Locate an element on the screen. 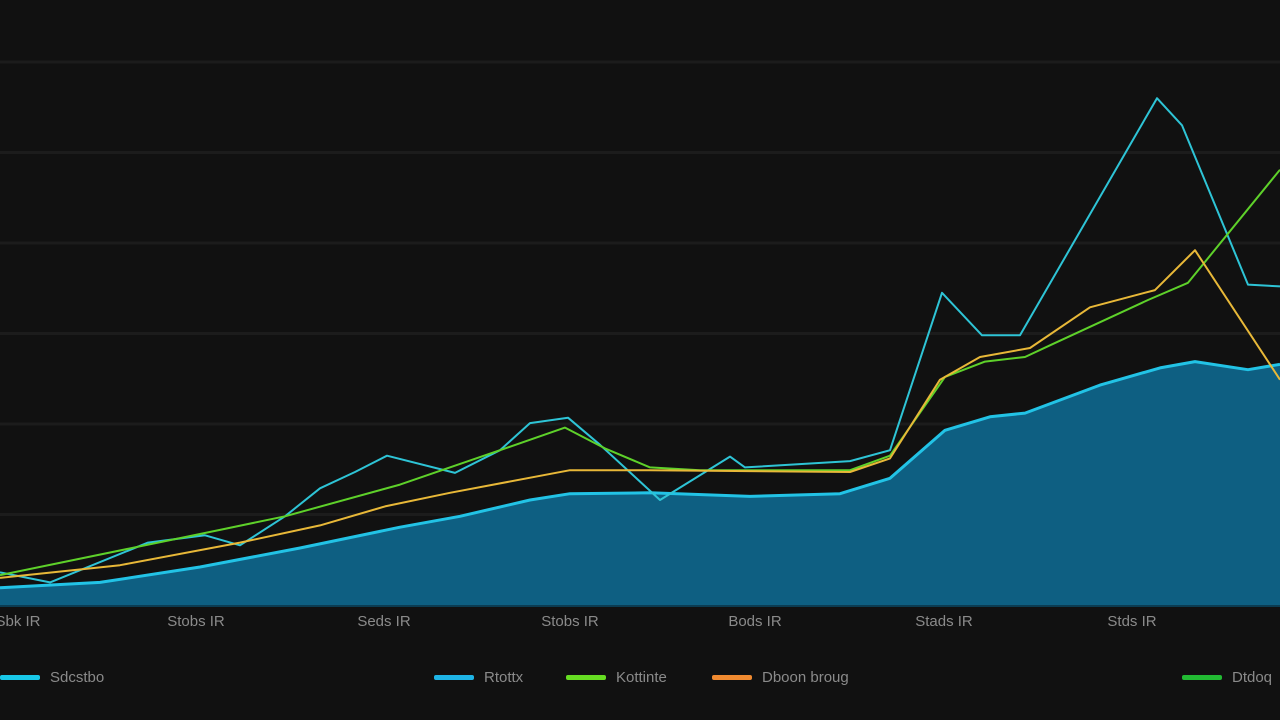  legend-item: Kottinte is located at coordinates (616, 677).